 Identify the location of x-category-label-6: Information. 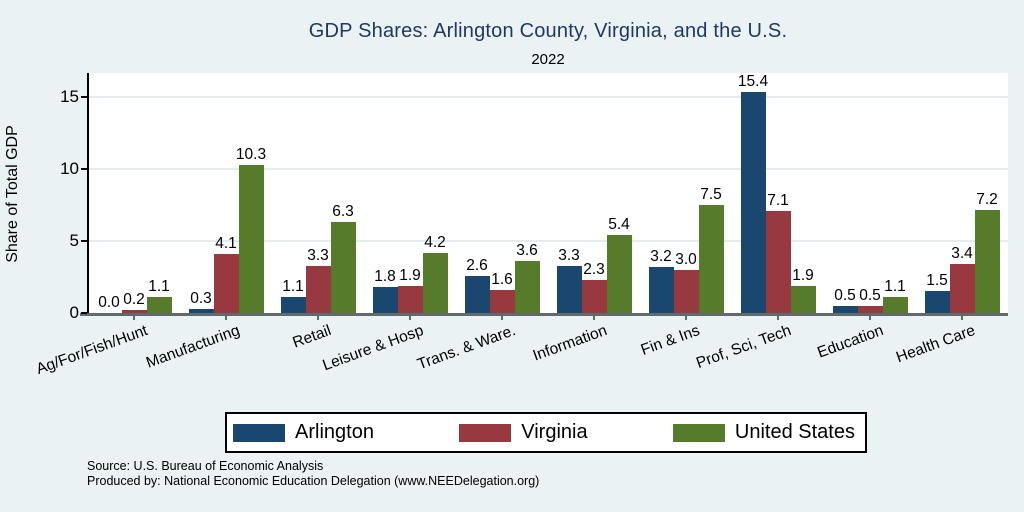
(570, 343).